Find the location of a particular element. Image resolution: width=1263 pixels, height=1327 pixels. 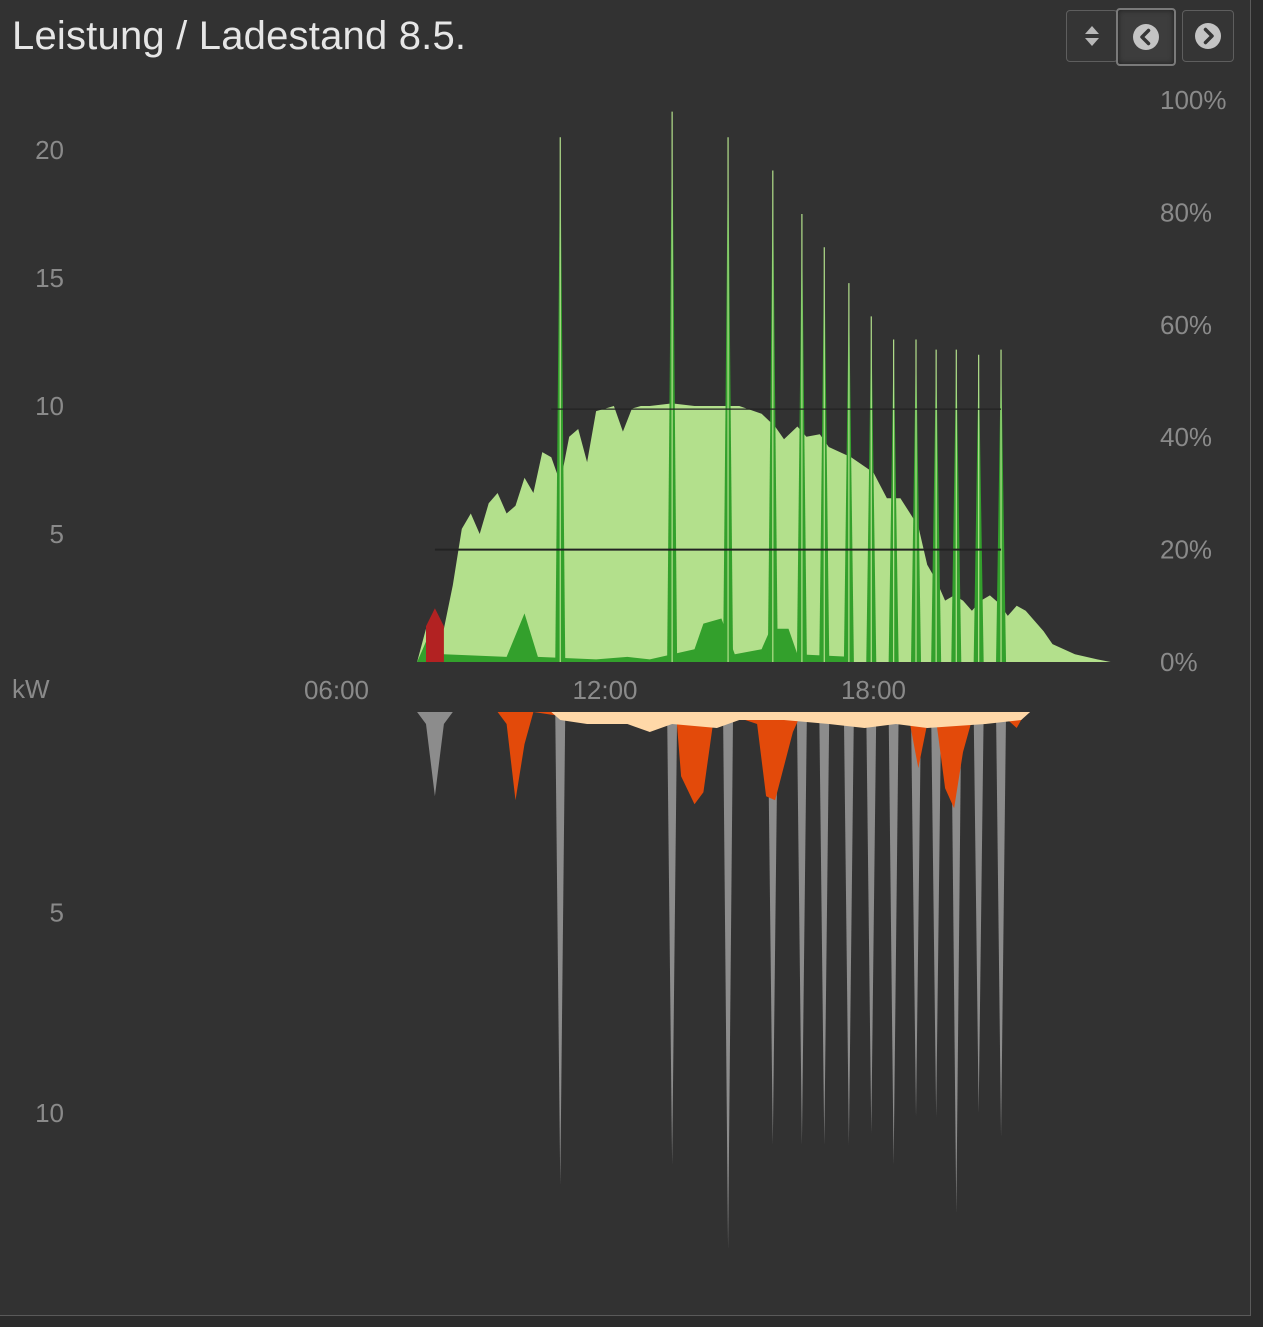

x-tick-label: 12:00 is located at coordinates (604, 690).